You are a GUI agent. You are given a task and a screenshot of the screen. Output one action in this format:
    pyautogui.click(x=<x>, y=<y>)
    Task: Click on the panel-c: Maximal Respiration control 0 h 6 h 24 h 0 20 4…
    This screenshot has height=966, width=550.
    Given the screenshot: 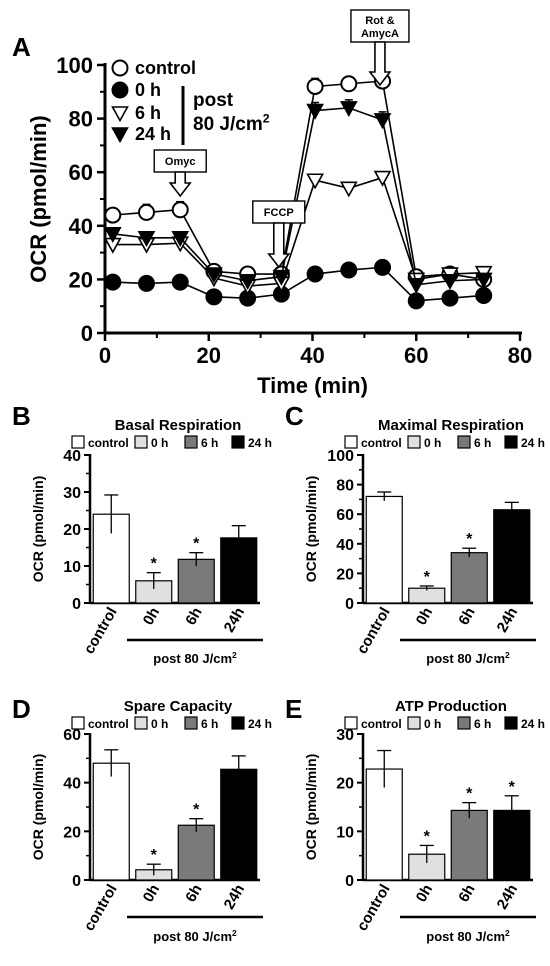 What is the action you would take?
    pyautogui.click(x=424, y=541)
    